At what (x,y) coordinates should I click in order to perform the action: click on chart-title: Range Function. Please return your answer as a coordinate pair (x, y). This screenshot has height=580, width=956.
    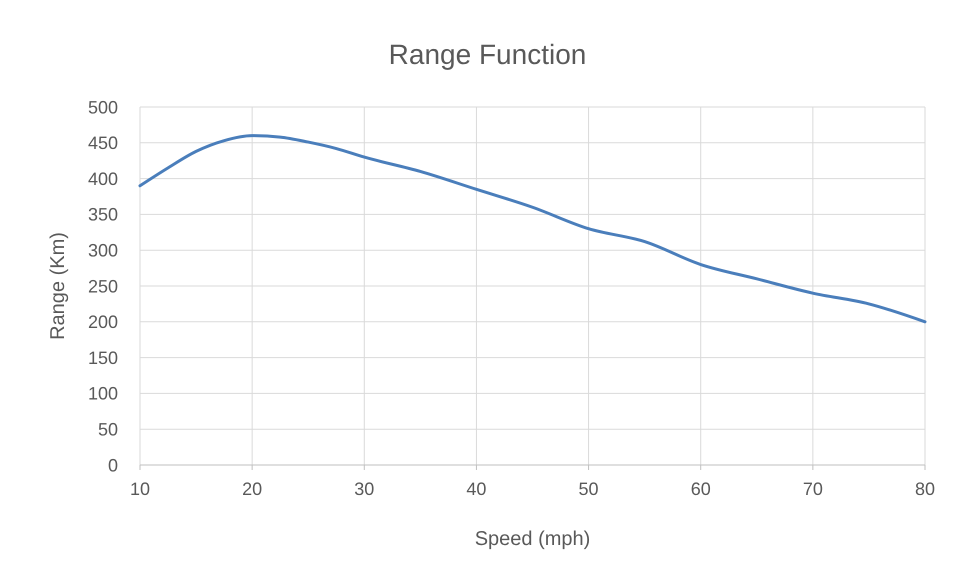
    Looking at the image, I should click on (487, 54).